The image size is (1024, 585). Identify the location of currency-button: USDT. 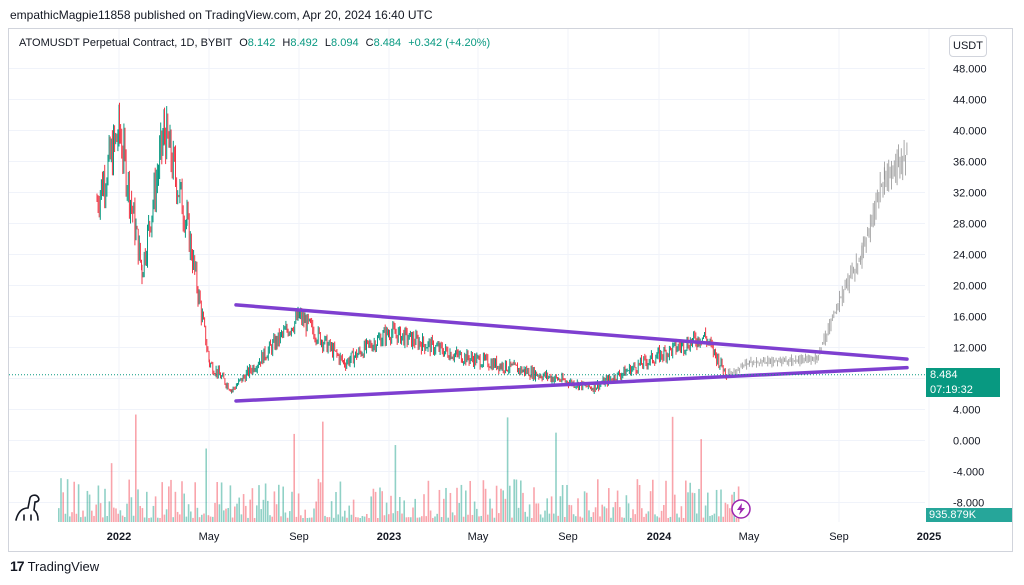
(968, 46).